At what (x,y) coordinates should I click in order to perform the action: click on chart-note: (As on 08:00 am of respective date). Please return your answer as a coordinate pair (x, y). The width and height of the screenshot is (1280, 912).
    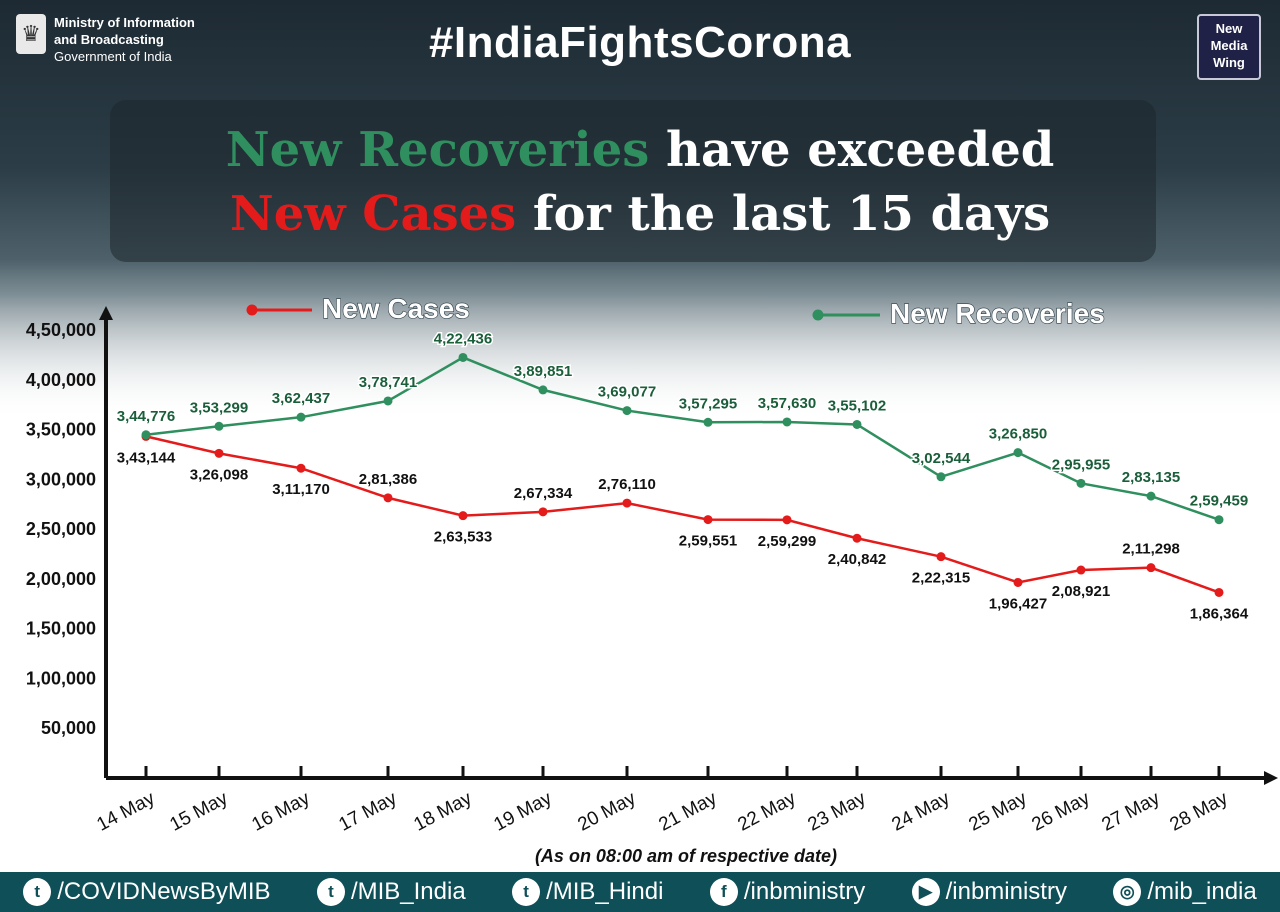
    Looking at the image, I should click on (686, 856).